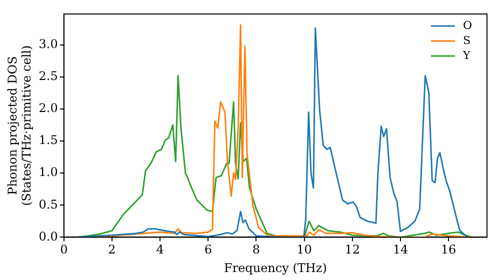 The width and height of the screenshot is (500, 280). Describe the element at coordinates (48, 204) in the screenshot. I see `y-tick-label: 0.5` at that location.